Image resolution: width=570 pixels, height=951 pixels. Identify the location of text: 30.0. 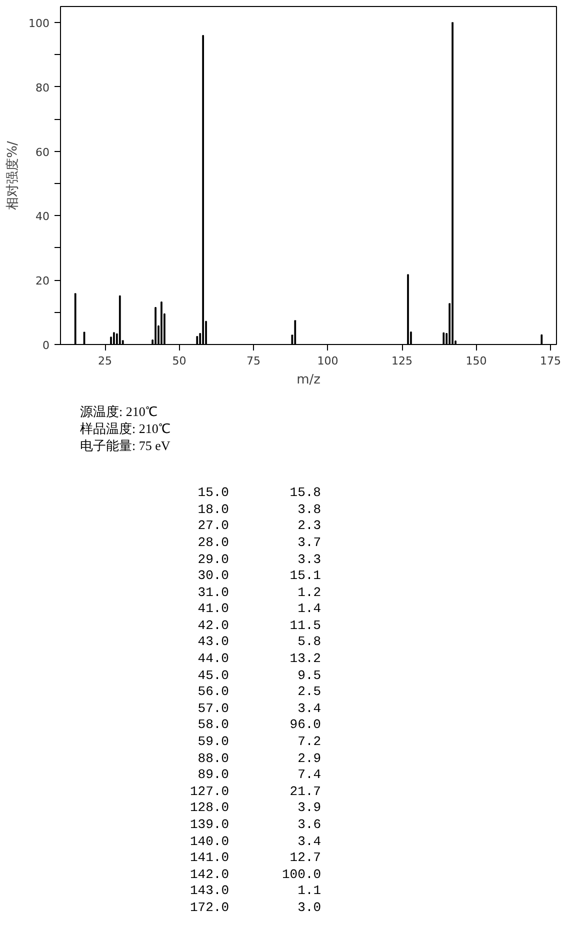
(213, 576).